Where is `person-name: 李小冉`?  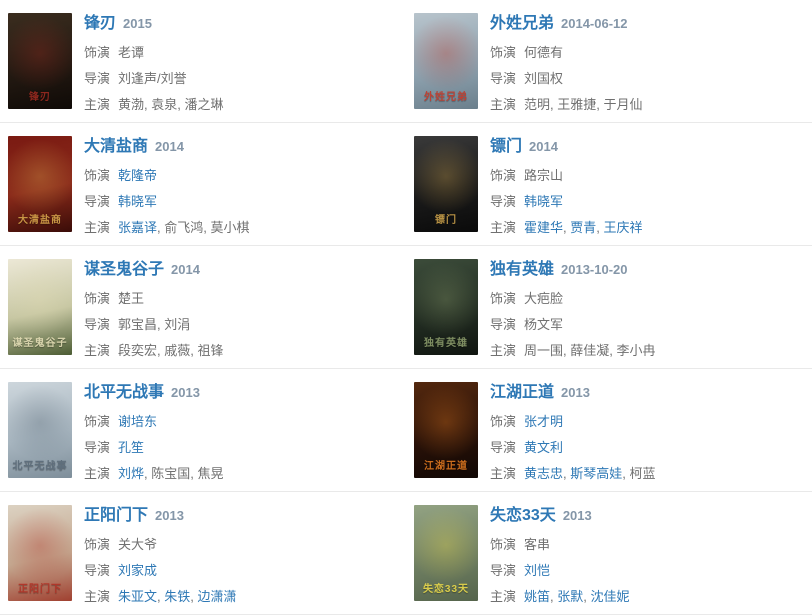 person-name: 李小冉 is located at coordinates (636, 350).